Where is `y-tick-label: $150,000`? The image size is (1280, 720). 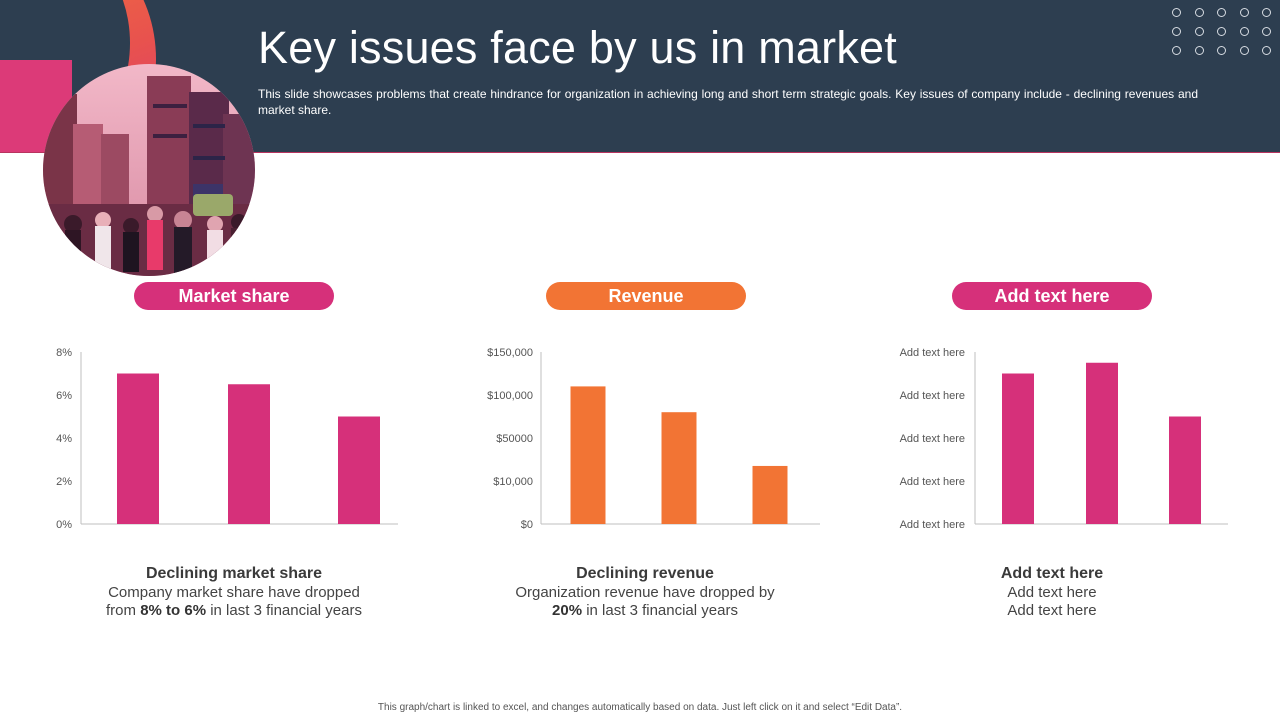
y-tick-label: $150,000 is located at coordinates (510, 353).